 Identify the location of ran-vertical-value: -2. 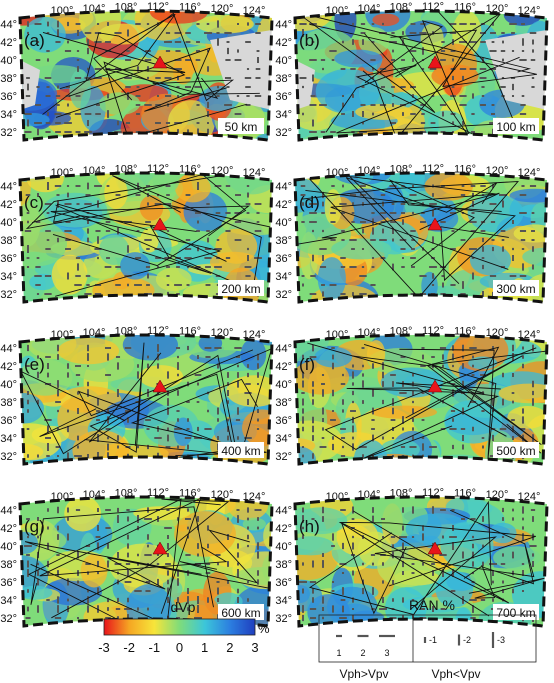
(467, 640).